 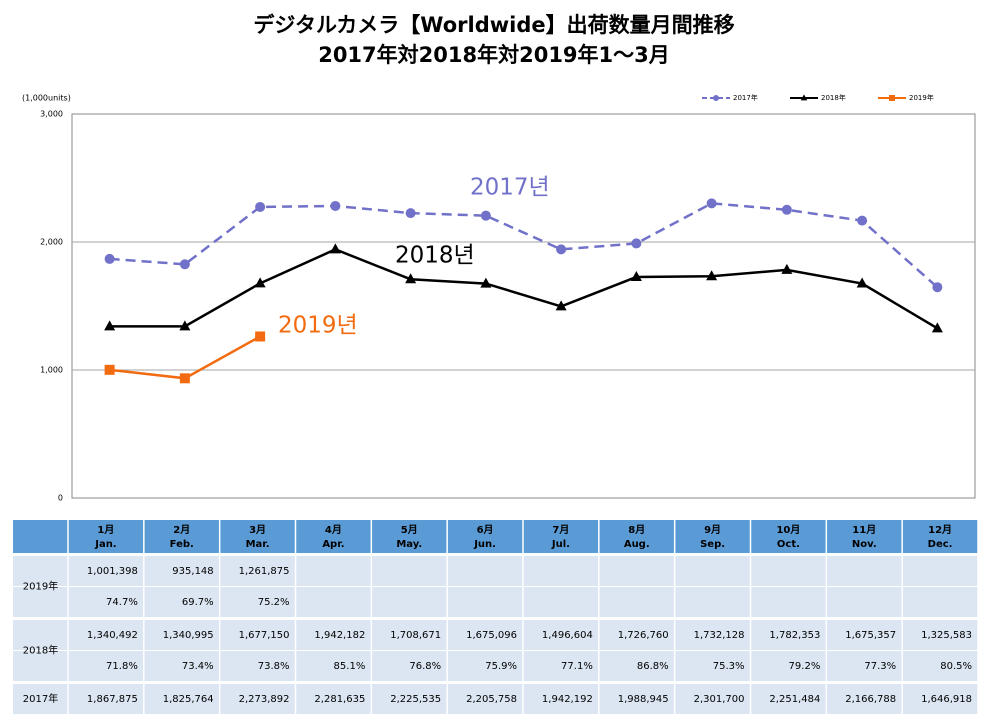 I want to click on table-cell: 1,646,918, so click(x=946, y=699).